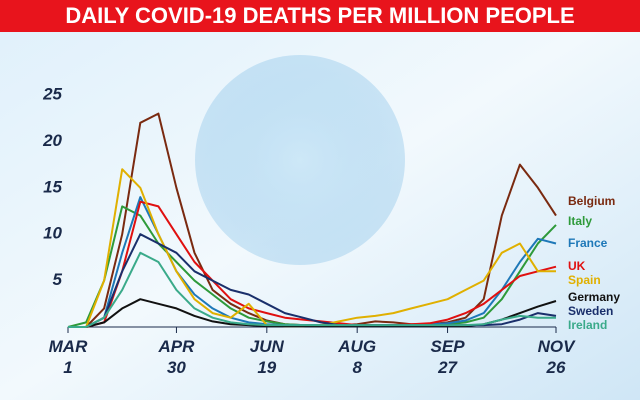 This screenshot has height=400, width=640. Describe the element at coordinates (356, 357) in the screenshot. I see `x-tick-label: AUG 8` at that location.